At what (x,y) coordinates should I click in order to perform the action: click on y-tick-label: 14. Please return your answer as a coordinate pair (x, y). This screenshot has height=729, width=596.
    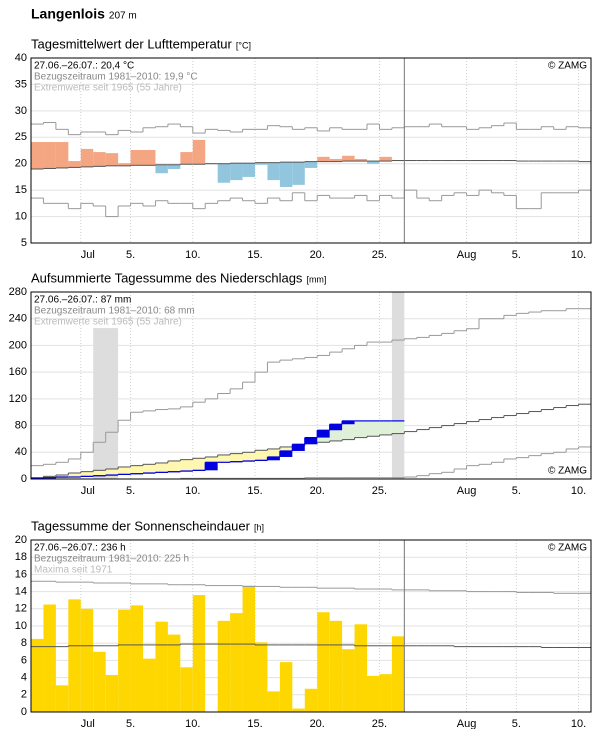
    Looking at the image, I should click on (21, 592).